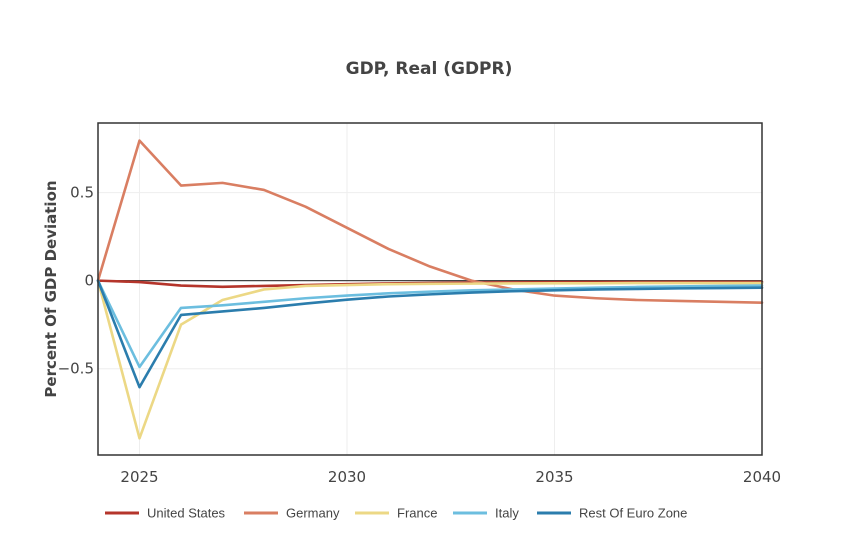 Image resolution: width=860 pixels, height=553 pixels. What do you see at coordinates (347, 477) in the screenshot?
I see `x-tick-label: 2030` at bounding box center [347, 477].